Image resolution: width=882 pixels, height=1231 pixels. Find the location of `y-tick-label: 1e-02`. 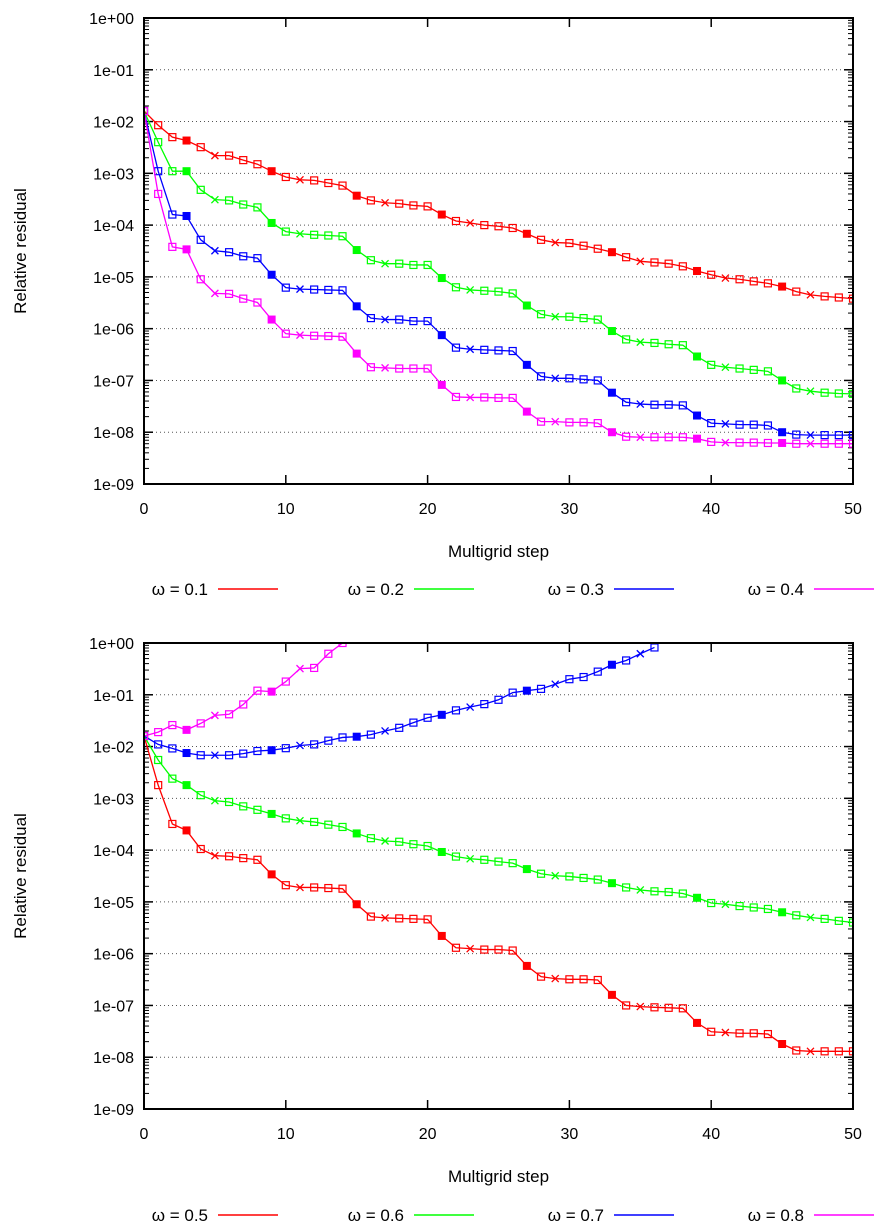

y-tick-label: 1e-02 is located at coordinates (113, 123).